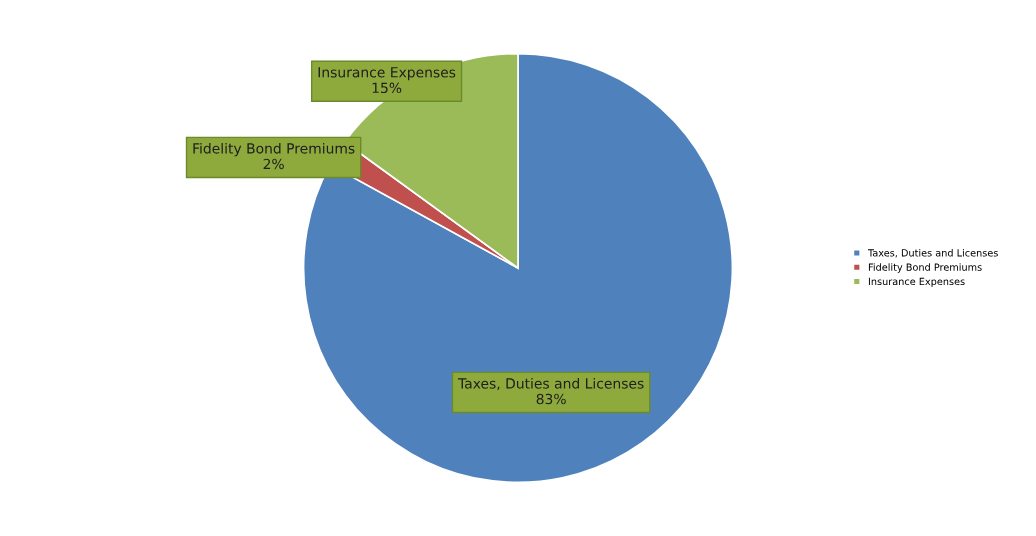  Describe the element at coordinates (932, 253) in the screenshot. I see `legend-label: Taxes, Duties and Licenses` at that location.